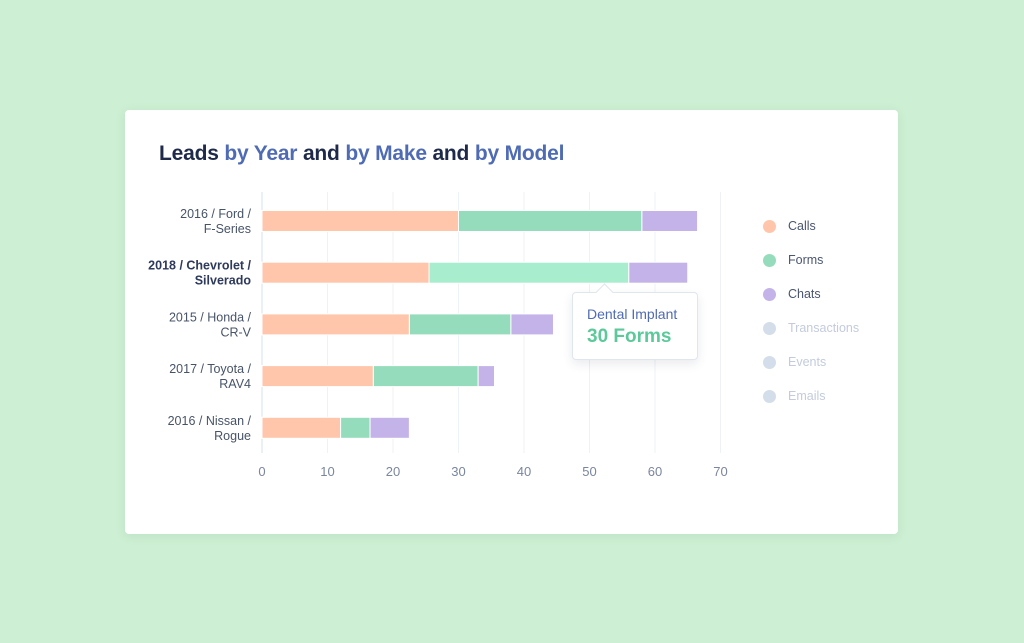  I want to click on y-category-label: 2016 / Nissan / Rogue, so click(210, 428).